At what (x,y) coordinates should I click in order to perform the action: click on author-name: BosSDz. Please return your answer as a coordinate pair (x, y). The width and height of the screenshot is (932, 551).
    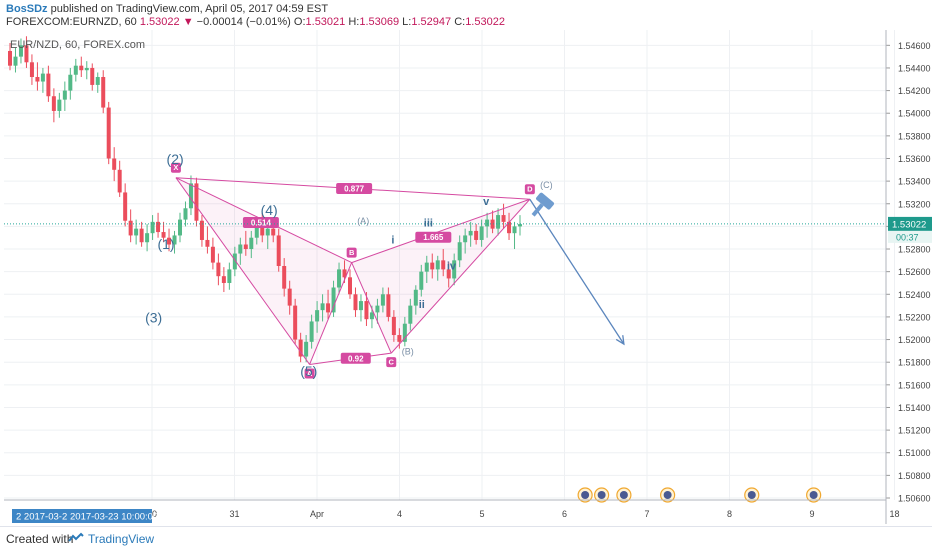
    Looking at the image, I should click on (27, 9).